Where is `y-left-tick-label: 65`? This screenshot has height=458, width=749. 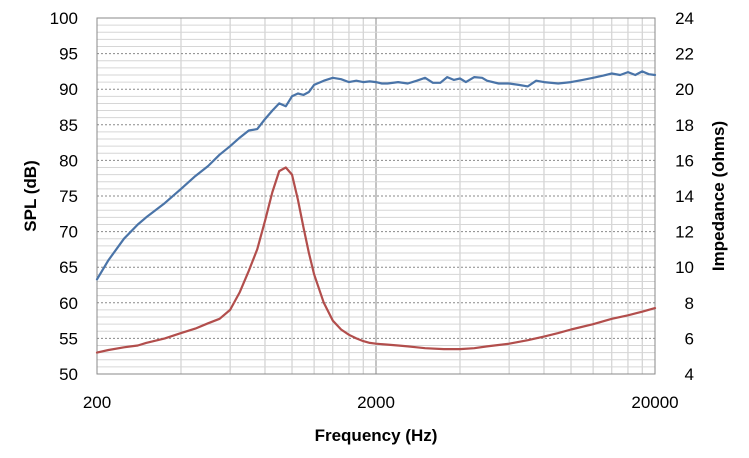
y-left-tick-label: 65 is located at coordinates (68, 267).